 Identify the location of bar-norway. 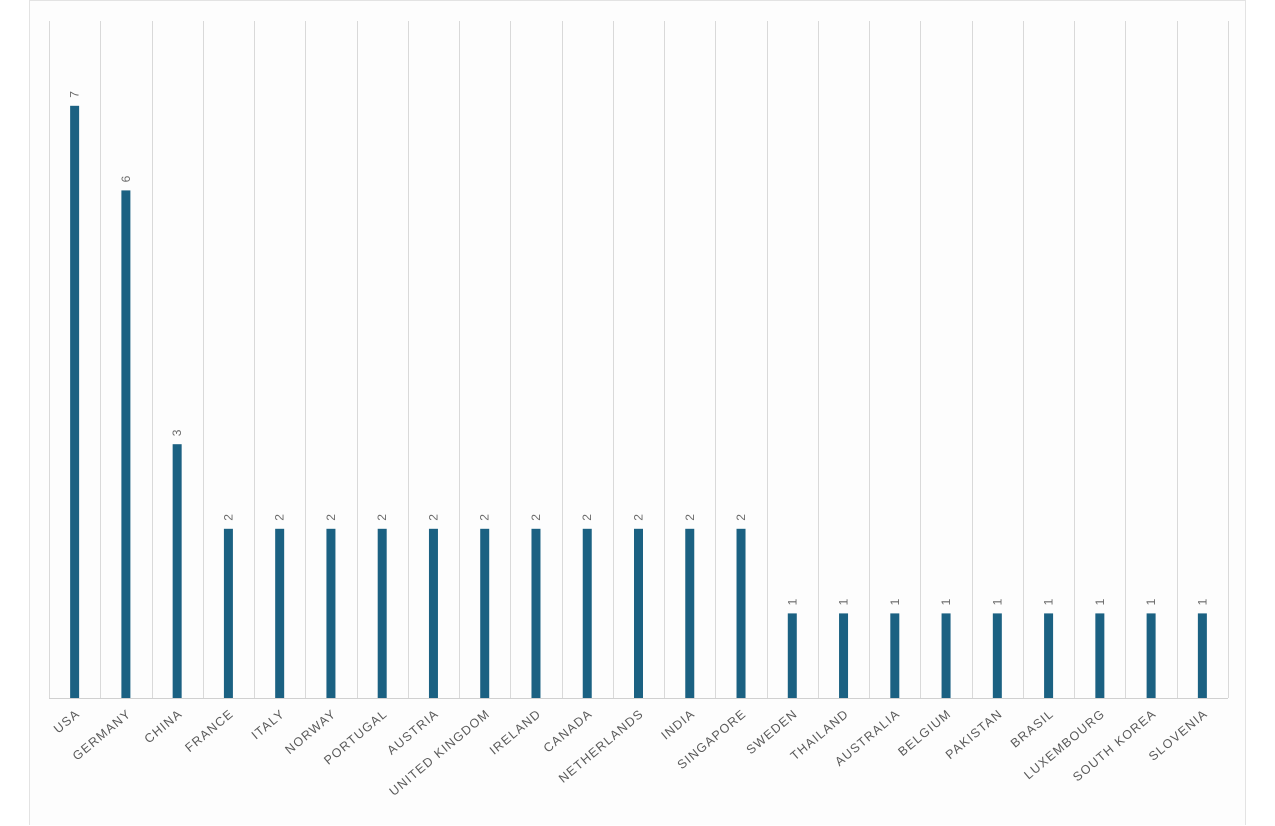
(331, 613).